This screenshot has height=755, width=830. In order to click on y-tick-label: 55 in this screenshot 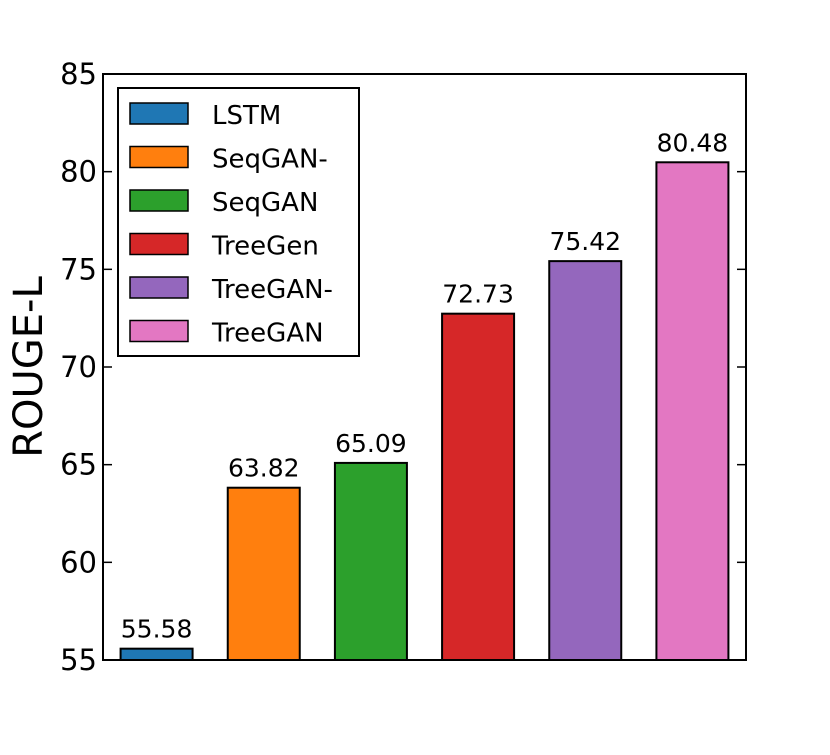, I will do `click(78, 660)`.